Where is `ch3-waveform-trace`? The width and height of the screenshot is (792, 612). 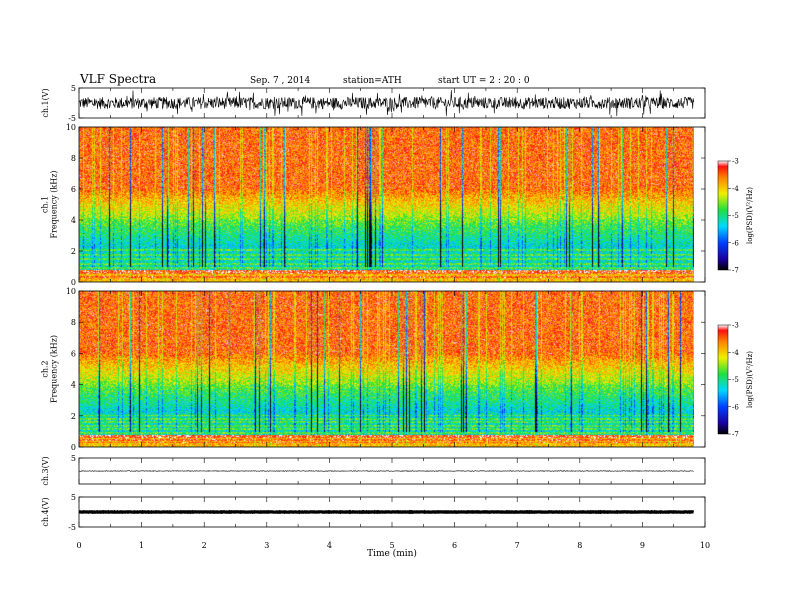
ch3-waveform-trace is located at coordinates (386, 471).